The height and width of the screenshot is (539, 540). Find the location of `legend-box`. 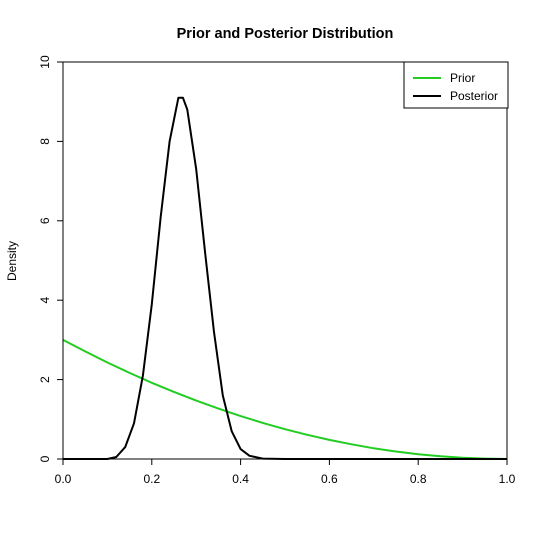

legend-box is located at coordinates (456, 85).